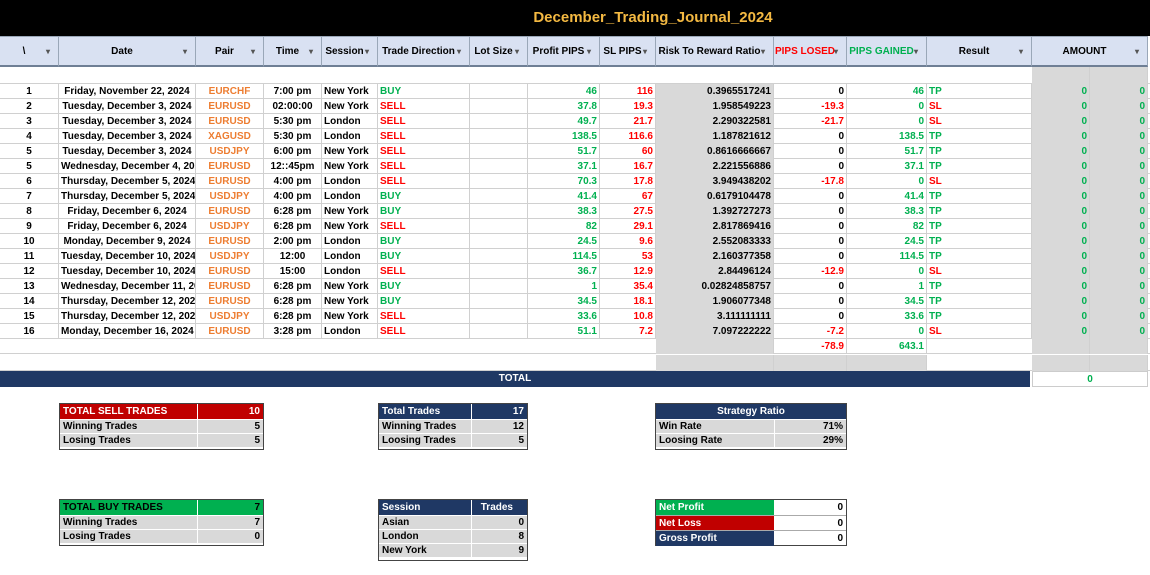 This screenshot has width=1150, height=575. Describe the element at coordinates (715, 196) in the screenshot. I see `cell-risk-reward: 0.6179104478` at that location.